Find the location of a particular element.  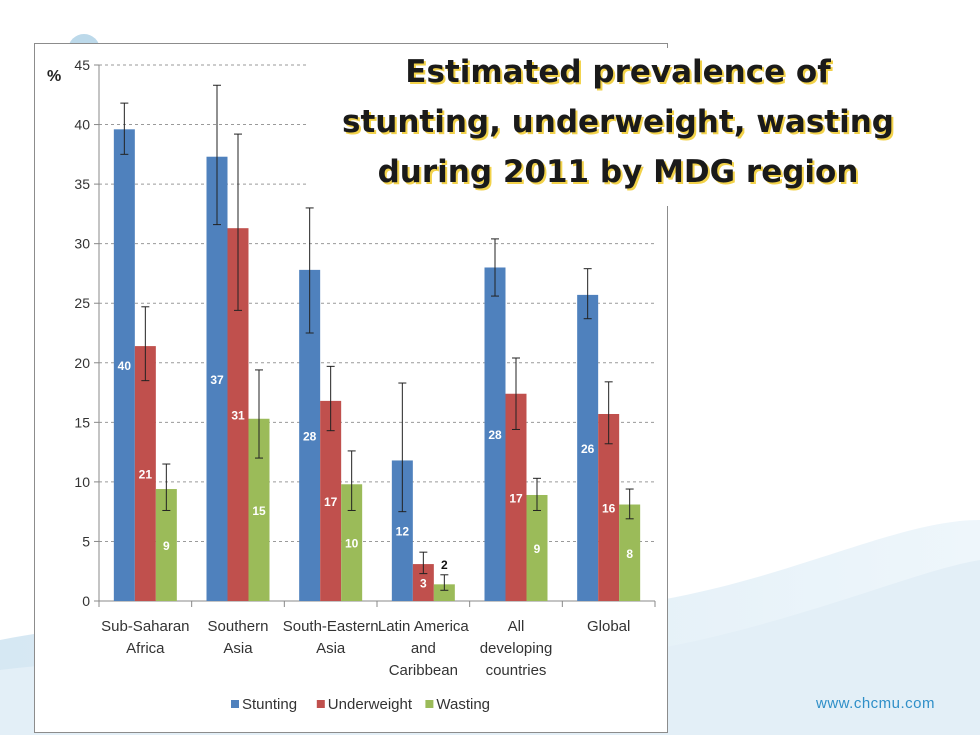

y-tick-label: 5 is located at coordinates (86, 541).